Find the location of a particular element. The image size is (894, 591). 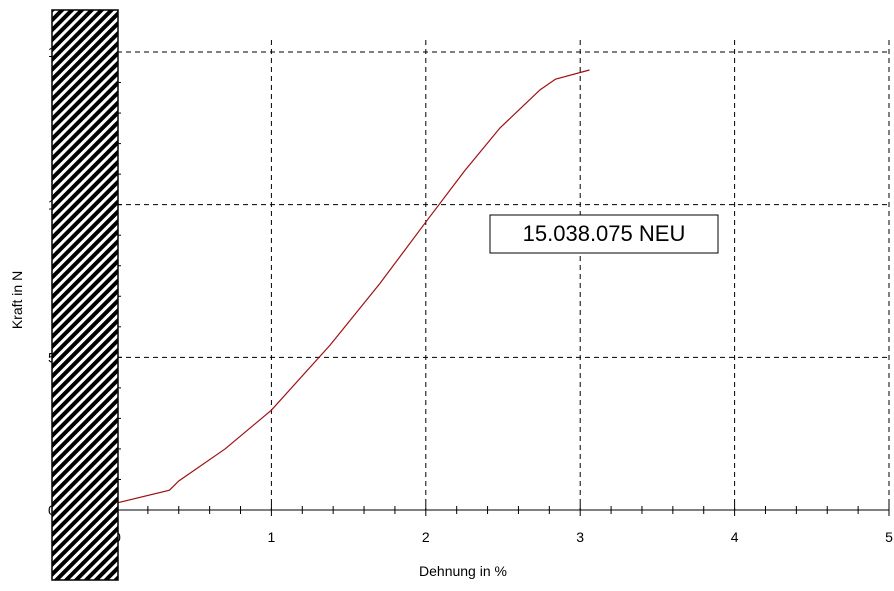

annotation: 15.038.075 NEU is located at coordinates (604, 233).